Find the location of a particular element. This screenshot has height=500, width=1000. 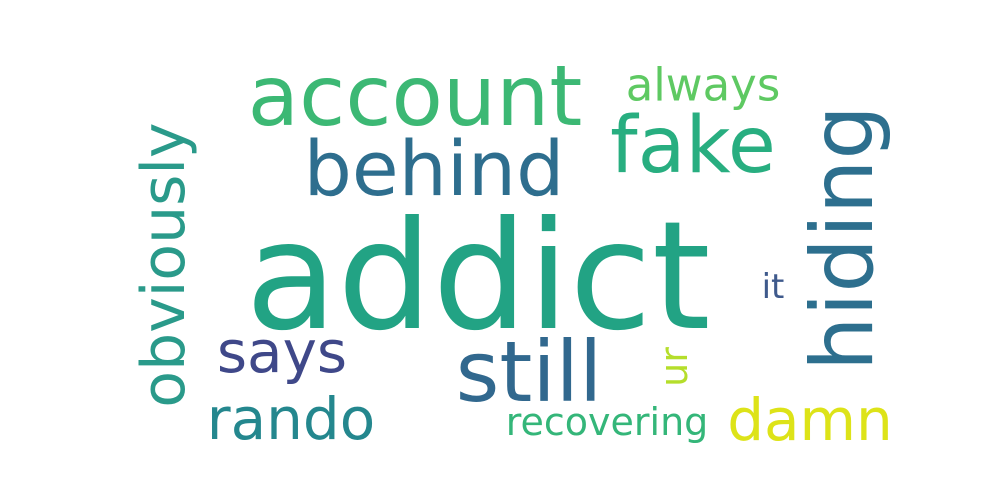

word-recovering: recovering is located at coordinates (607, 422).